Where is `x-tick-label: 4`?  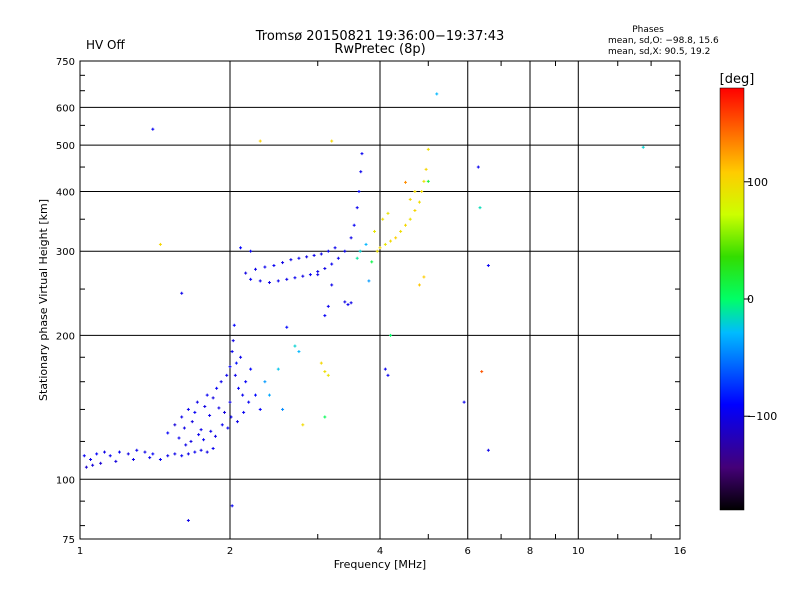 x-tick-label: 4 is located at coordinates (380, 551).